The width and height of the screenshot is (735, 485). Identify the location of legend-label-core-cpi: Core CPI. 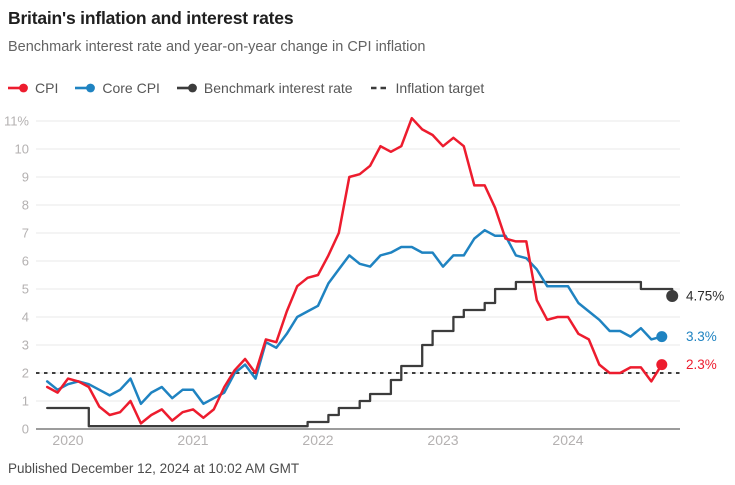
(131, 88).